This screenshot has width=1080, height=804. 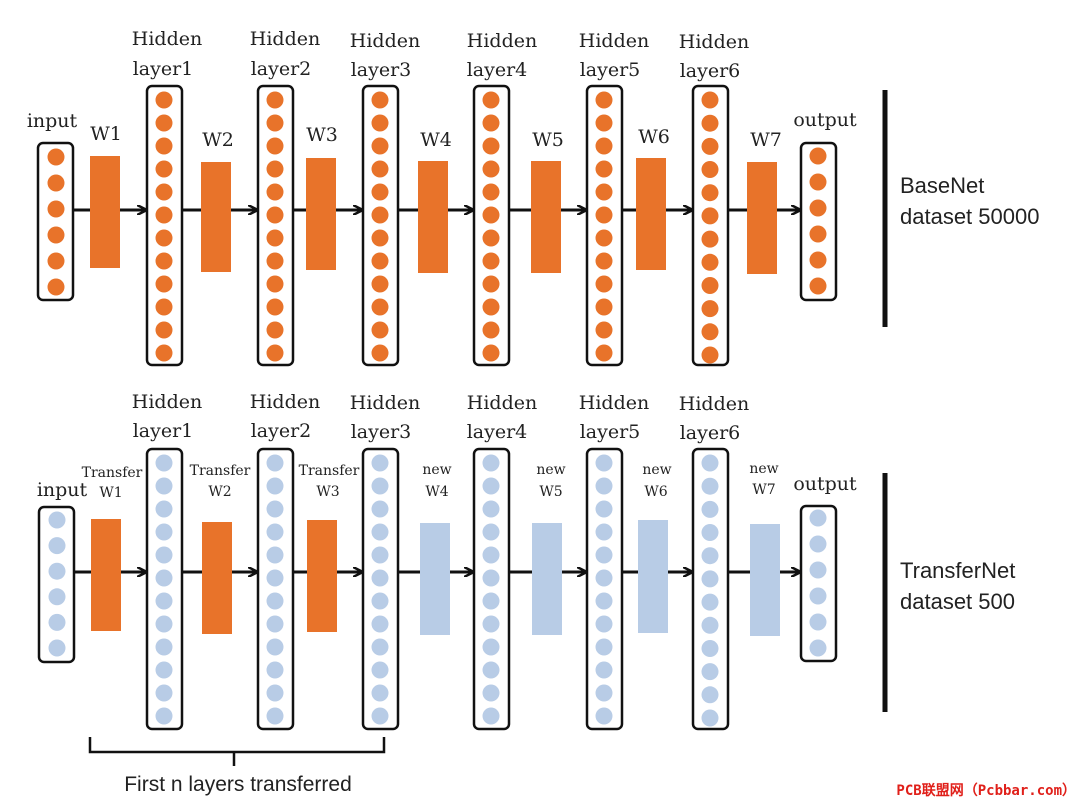 I want to click on transfernet-hidden-label-4-line1: Hidden, so click(x=502, y=403).